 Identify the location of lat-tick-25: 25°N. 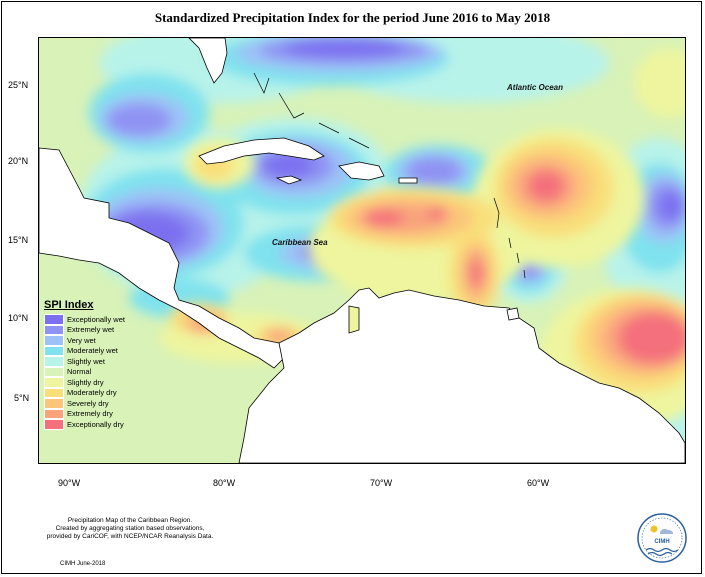
(18, 85).